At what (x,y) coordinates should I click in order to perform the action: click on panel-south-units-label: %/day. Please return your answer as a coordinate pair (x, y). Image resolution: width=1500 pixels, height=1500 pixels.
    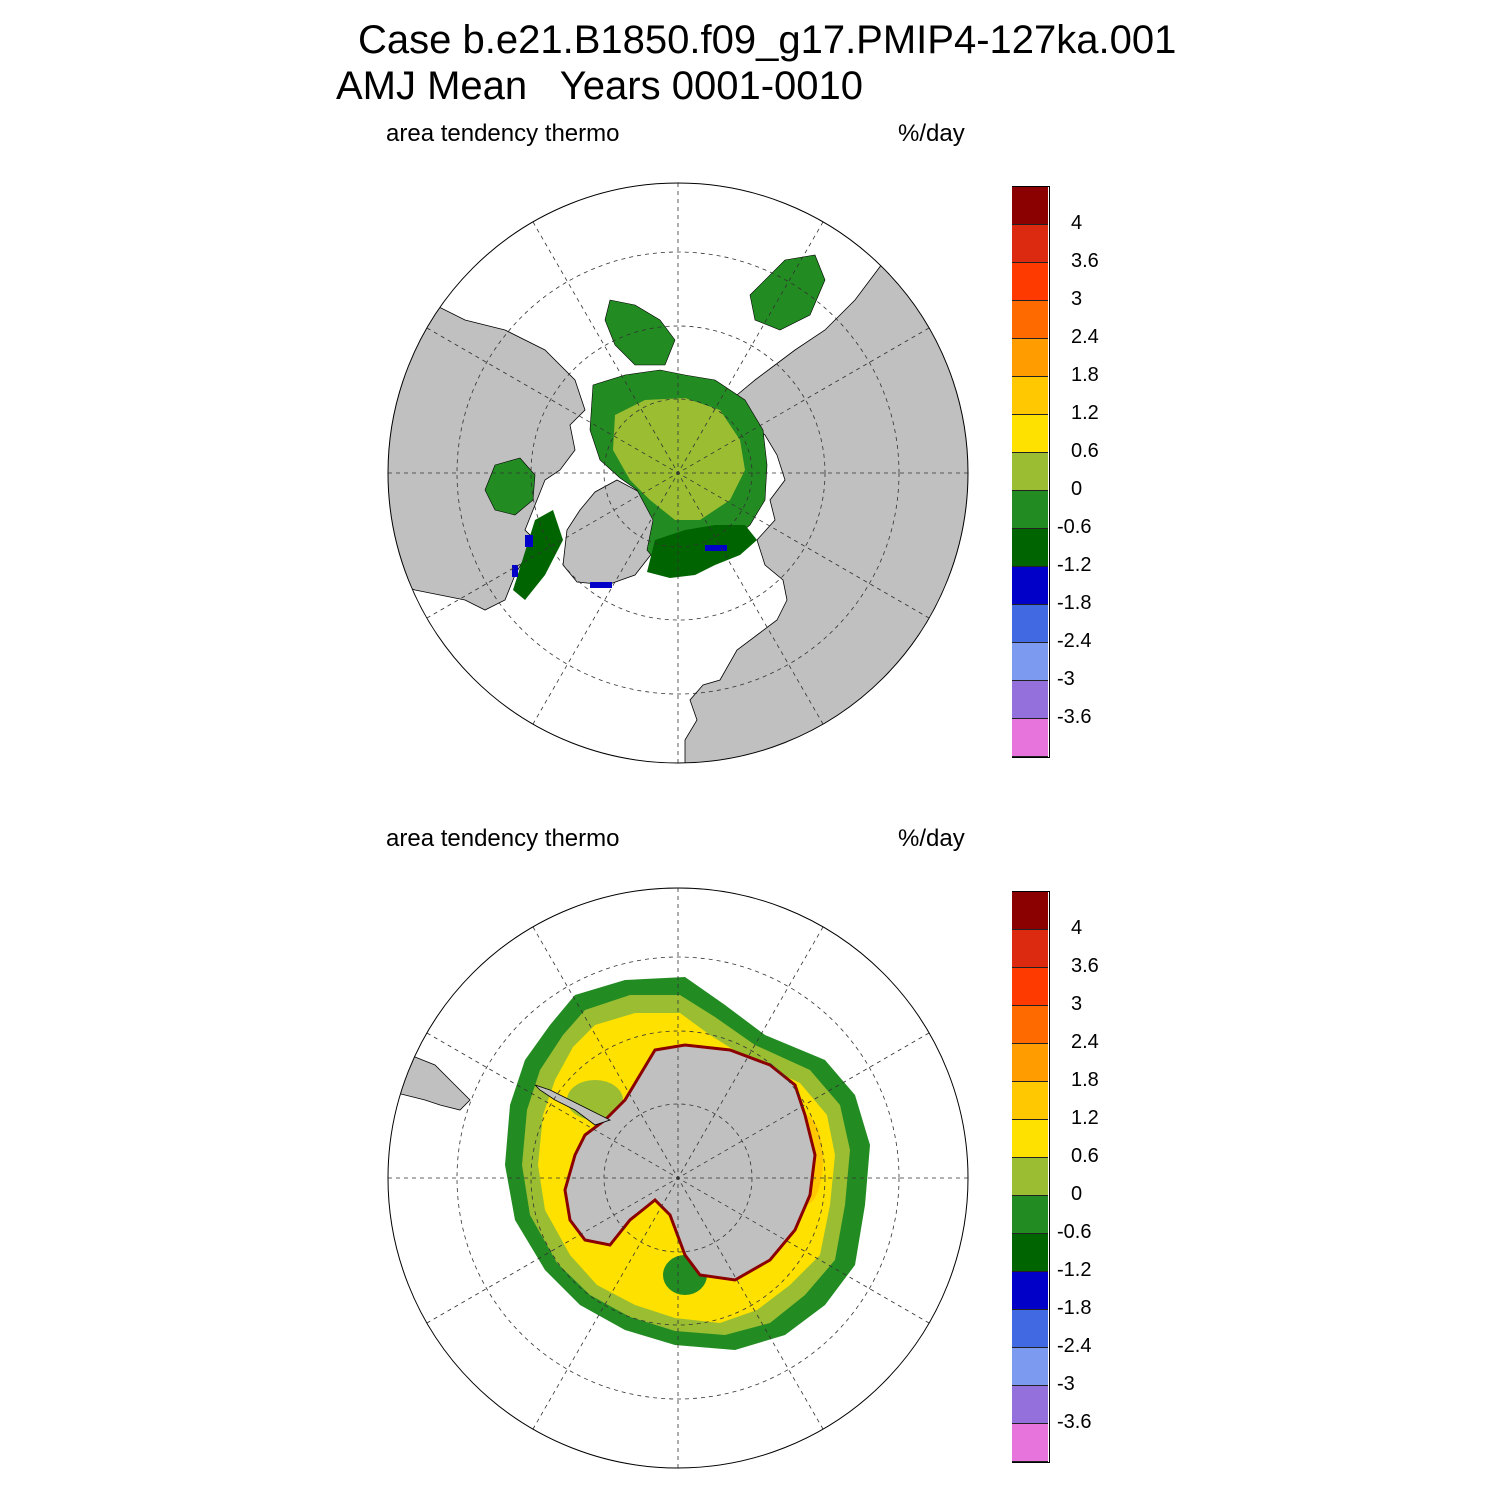
    Looking at the image, I should click on (931, 838).